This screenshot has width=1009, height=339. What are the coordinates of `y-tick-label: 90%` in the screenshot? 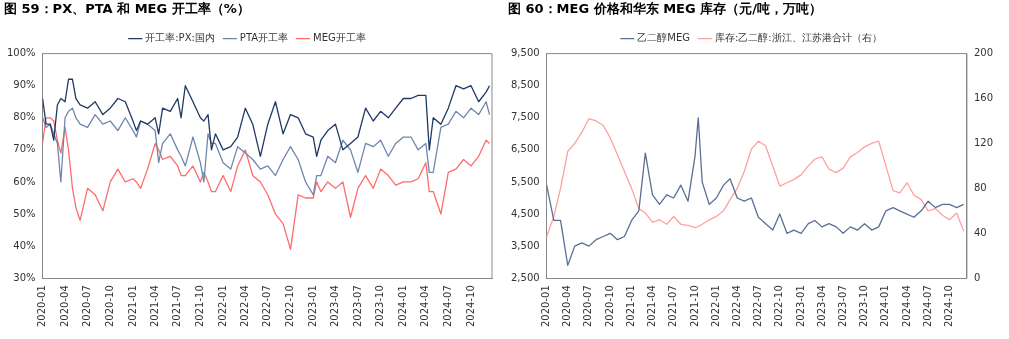 It's located at (24, 85).